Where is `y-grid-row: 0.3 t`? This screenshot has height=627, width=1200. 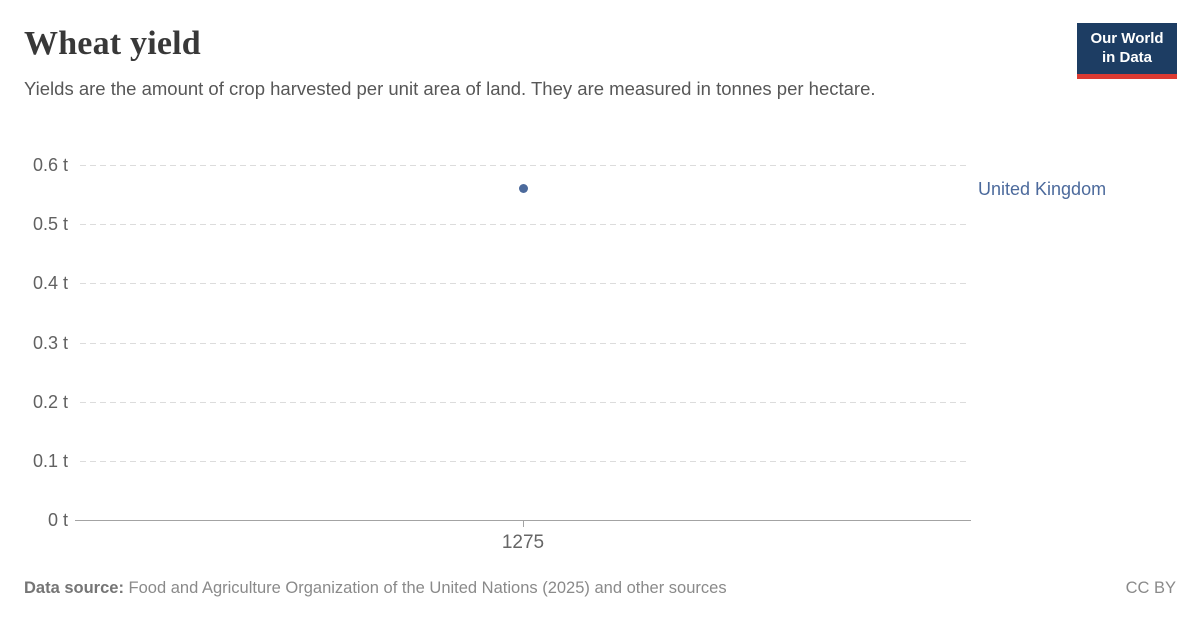 y-grid-row: 0.3 t is located at coordinates (600, 343).